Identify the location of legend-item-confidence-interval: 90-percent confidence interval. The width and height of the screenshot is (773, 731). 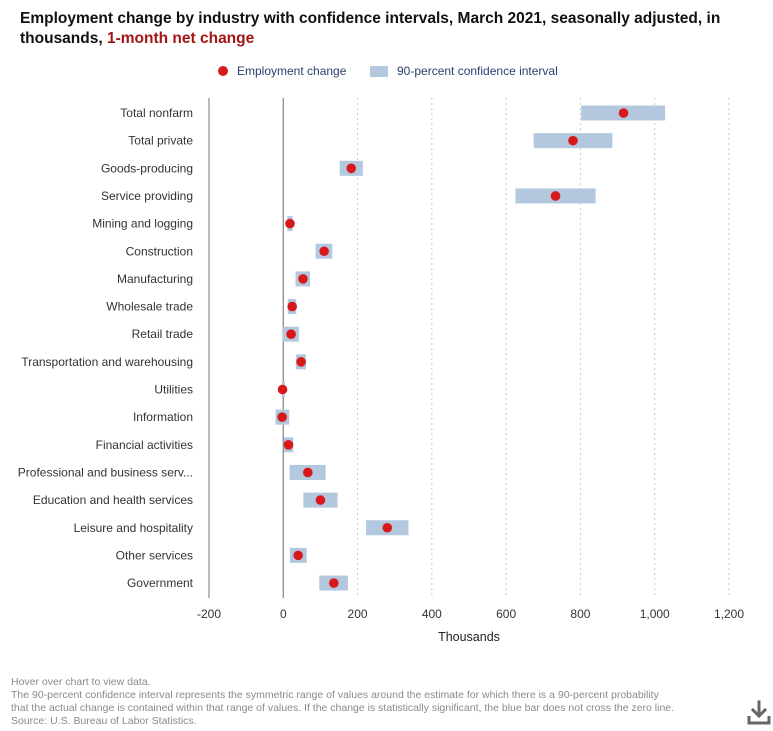
(464, 71).